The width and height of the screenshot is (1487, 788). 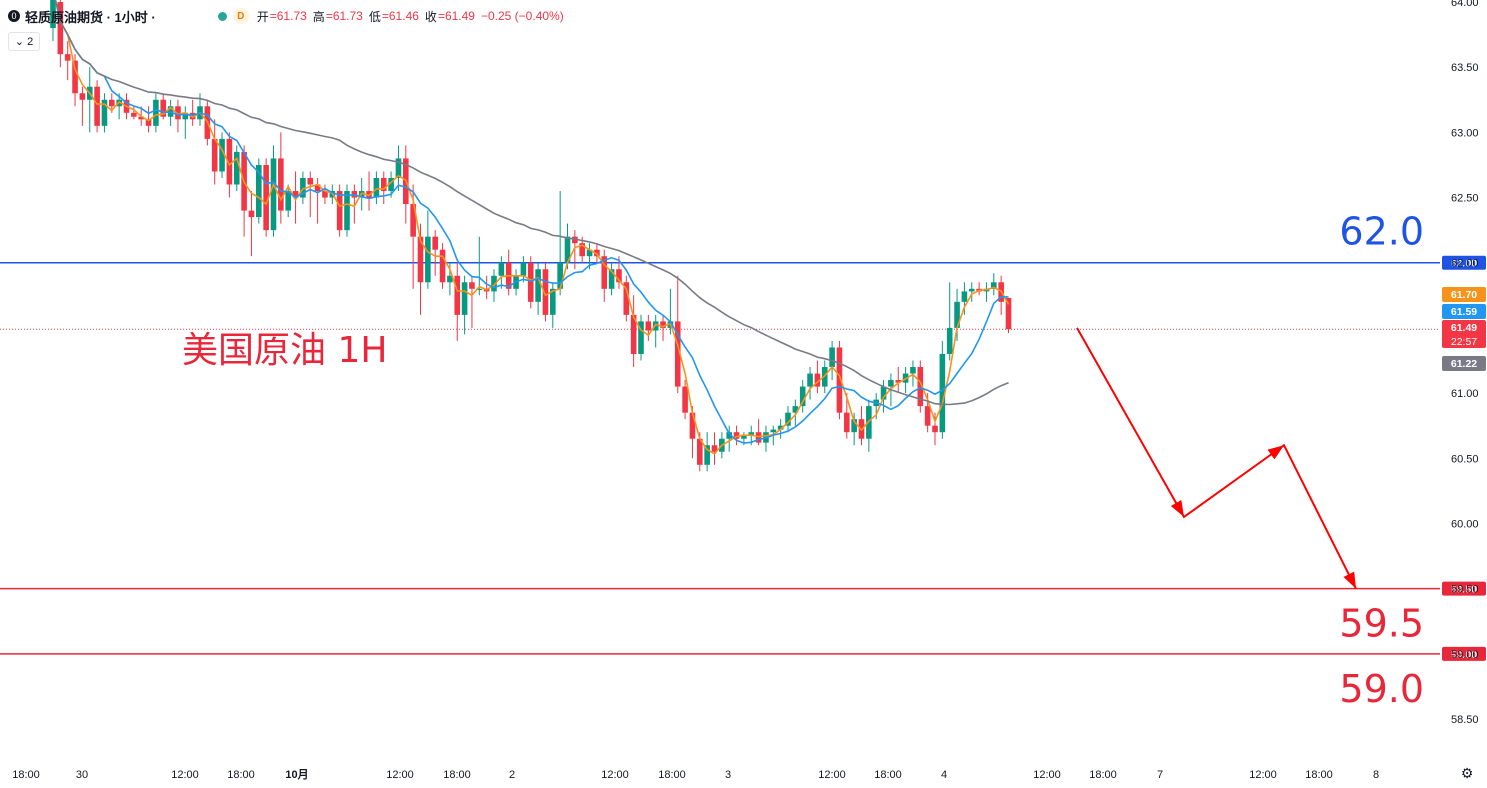 What do you see at coordinates (1464, 364) in the screenshot?
I see `price-tag-label: 61.22` at bounding box center [1464, 364].